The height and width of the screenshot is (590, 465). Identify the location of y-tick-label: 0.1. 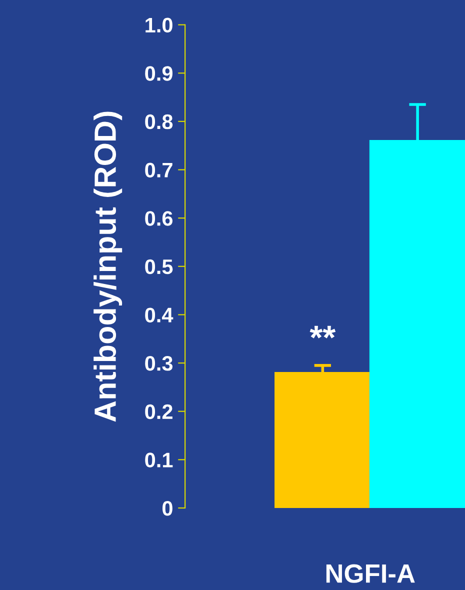
(159, 460).